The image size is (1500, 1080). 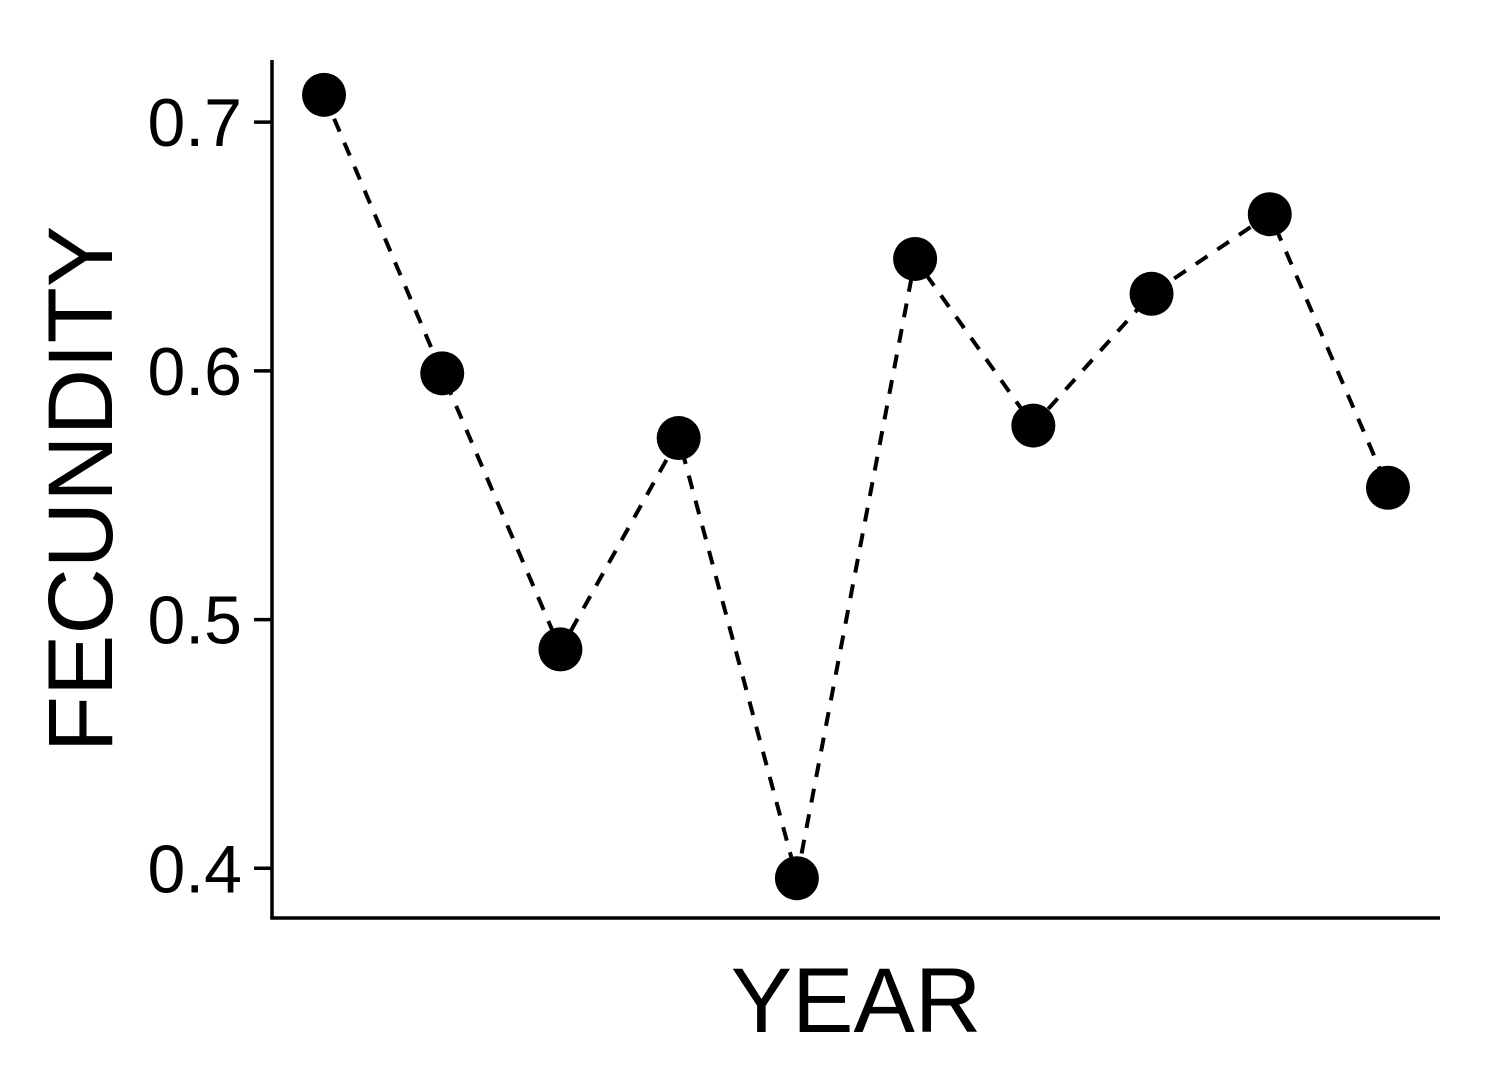 I want to click on x-axis-title: YEAR, so click(x=856, y=1001).